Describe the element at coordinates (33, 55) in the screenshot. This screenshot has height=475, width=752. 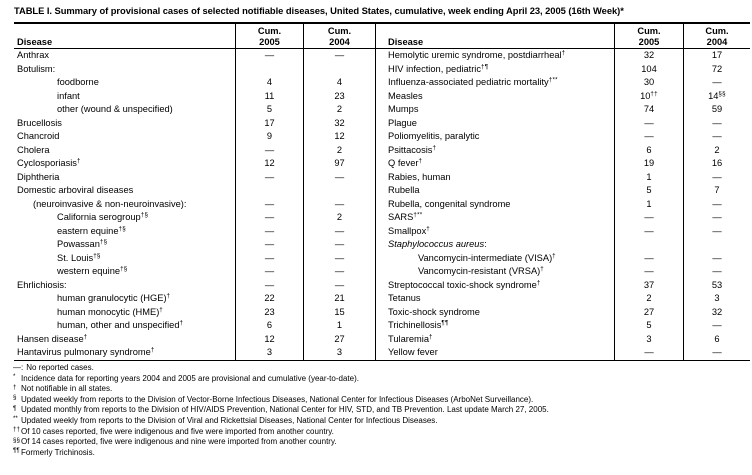
I see `disease-name-cell: Anthrax` at that location.